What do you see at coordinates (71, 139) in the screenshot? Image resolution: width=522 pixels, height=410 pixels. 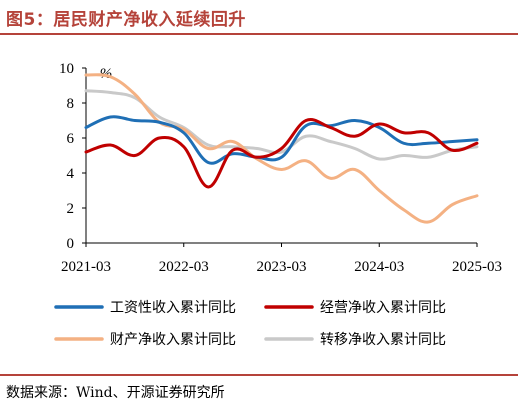 I see `y-tick-label: 6` at bounding box center [71, 139].